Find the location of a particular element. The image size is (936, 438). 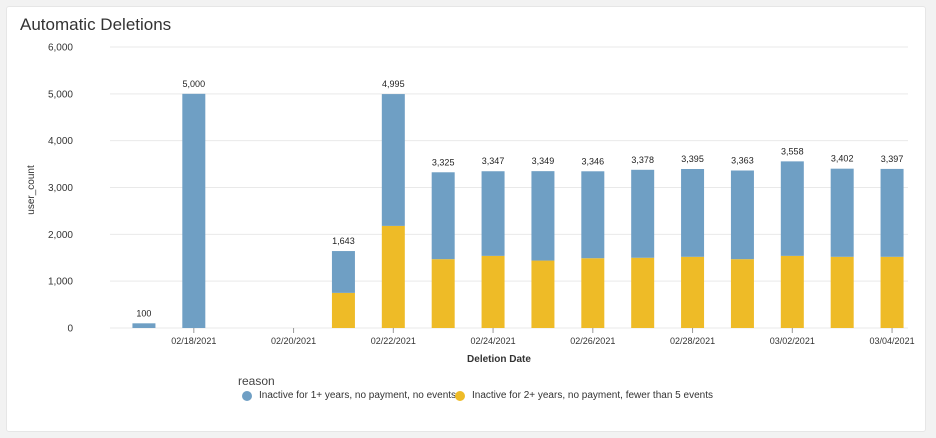

x-tick-label: 02/28/2021 is located at coordinates (692, 341).